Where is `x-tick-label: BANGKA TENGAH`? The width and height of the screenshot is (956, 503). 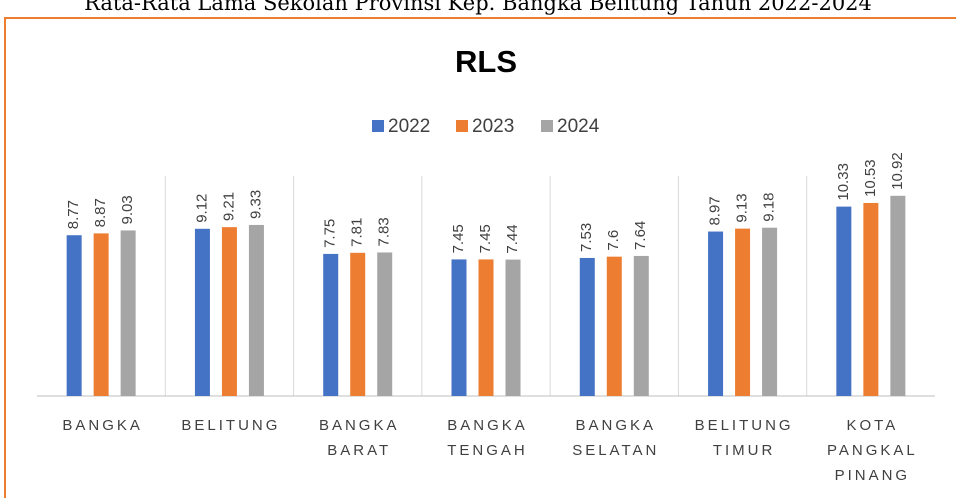 x-tick-label: BANGKA TENGAH is located at coordinates (487, 438).